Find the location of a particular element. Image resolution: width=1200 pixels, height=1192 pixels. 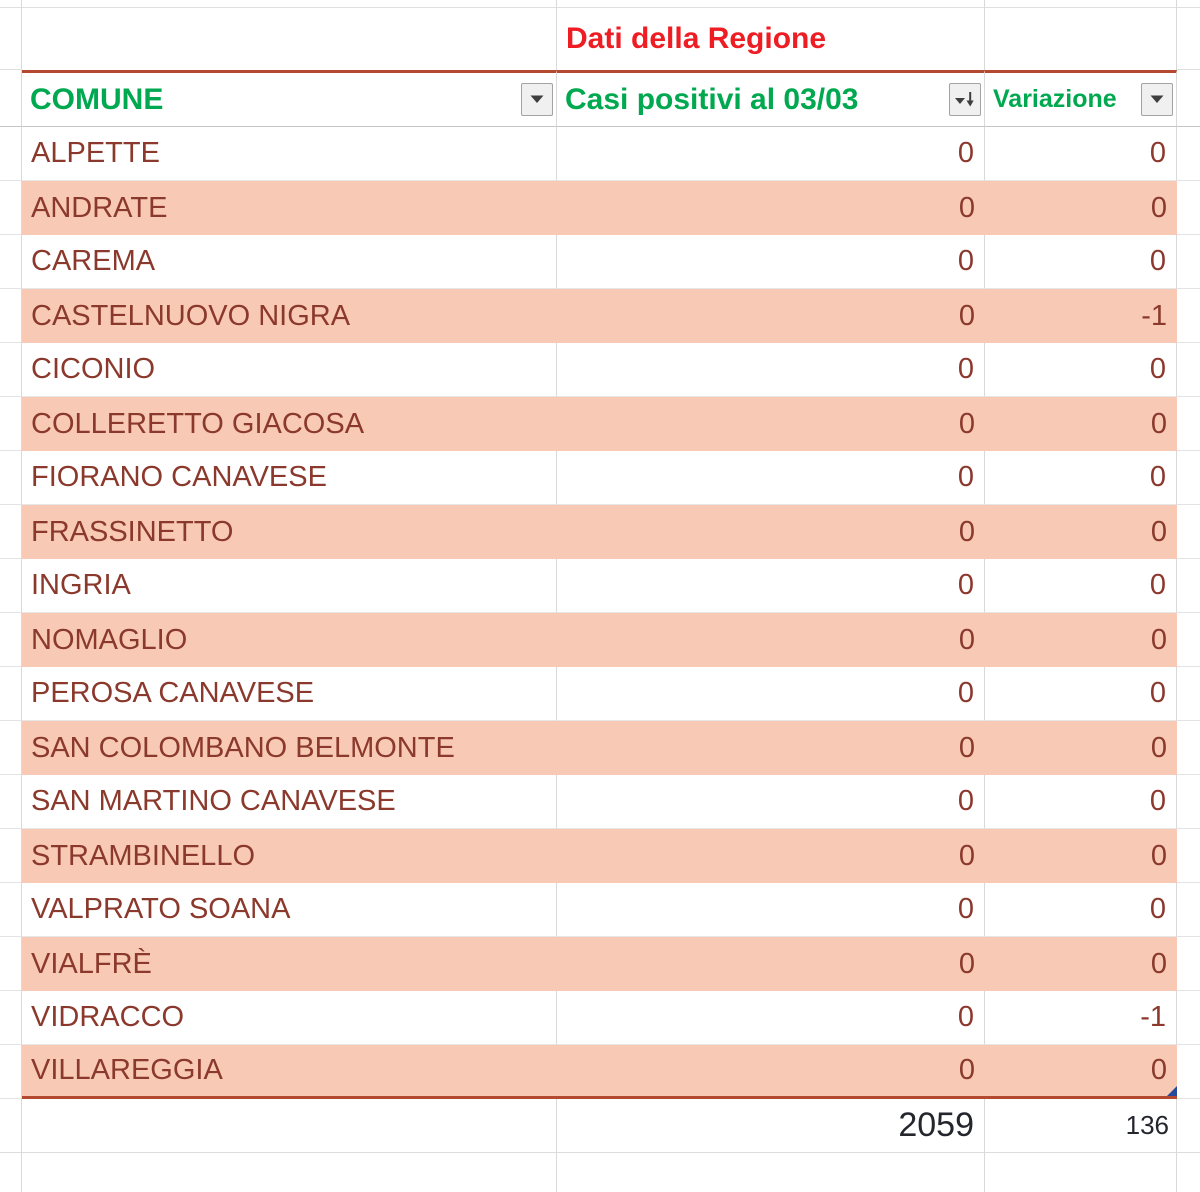

table-row: ALPETTE 0 0 is located at coordinates (600, 154).